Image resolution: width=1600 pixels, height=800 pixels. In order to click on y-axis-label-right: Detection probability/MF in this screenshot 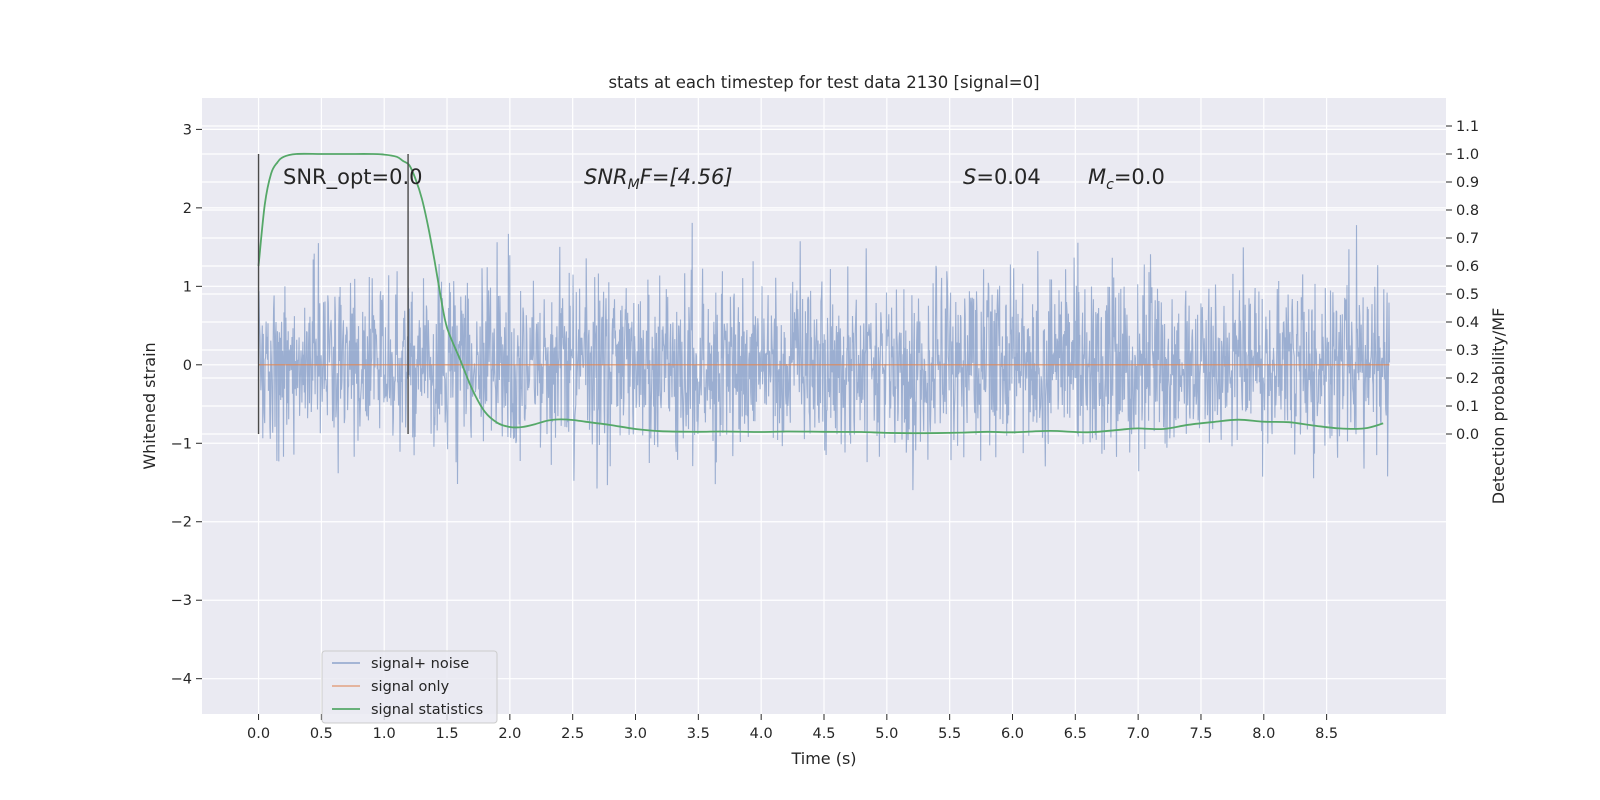, I will do `click(1498, 406)`.